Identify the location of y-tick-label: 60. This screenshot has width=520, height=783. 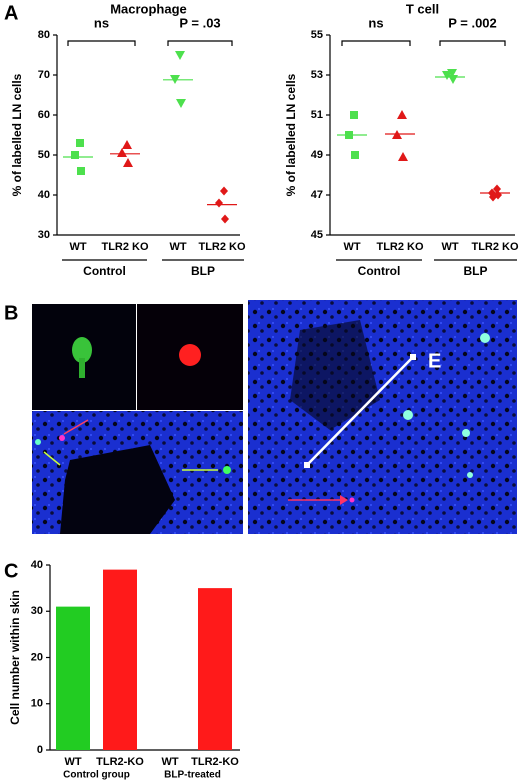
(44, 115).